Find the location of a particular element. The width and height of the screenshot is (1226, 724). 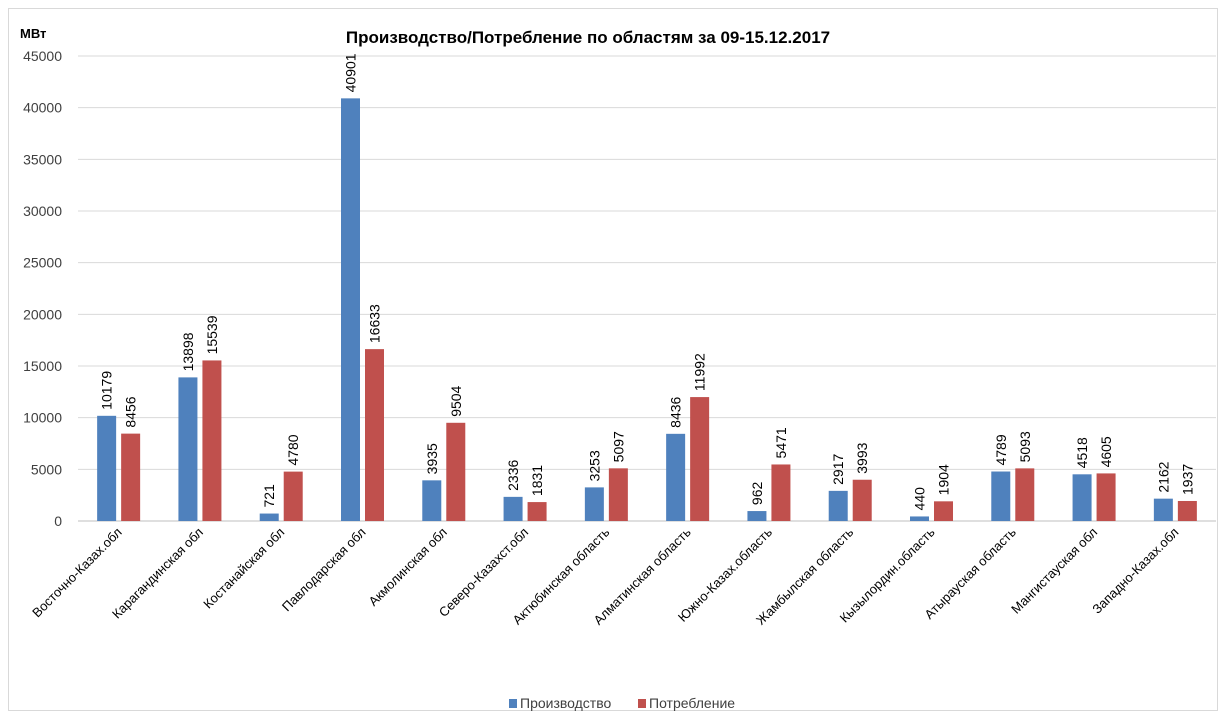

legend: Производство Потребление is located at coordinates (622, 703).